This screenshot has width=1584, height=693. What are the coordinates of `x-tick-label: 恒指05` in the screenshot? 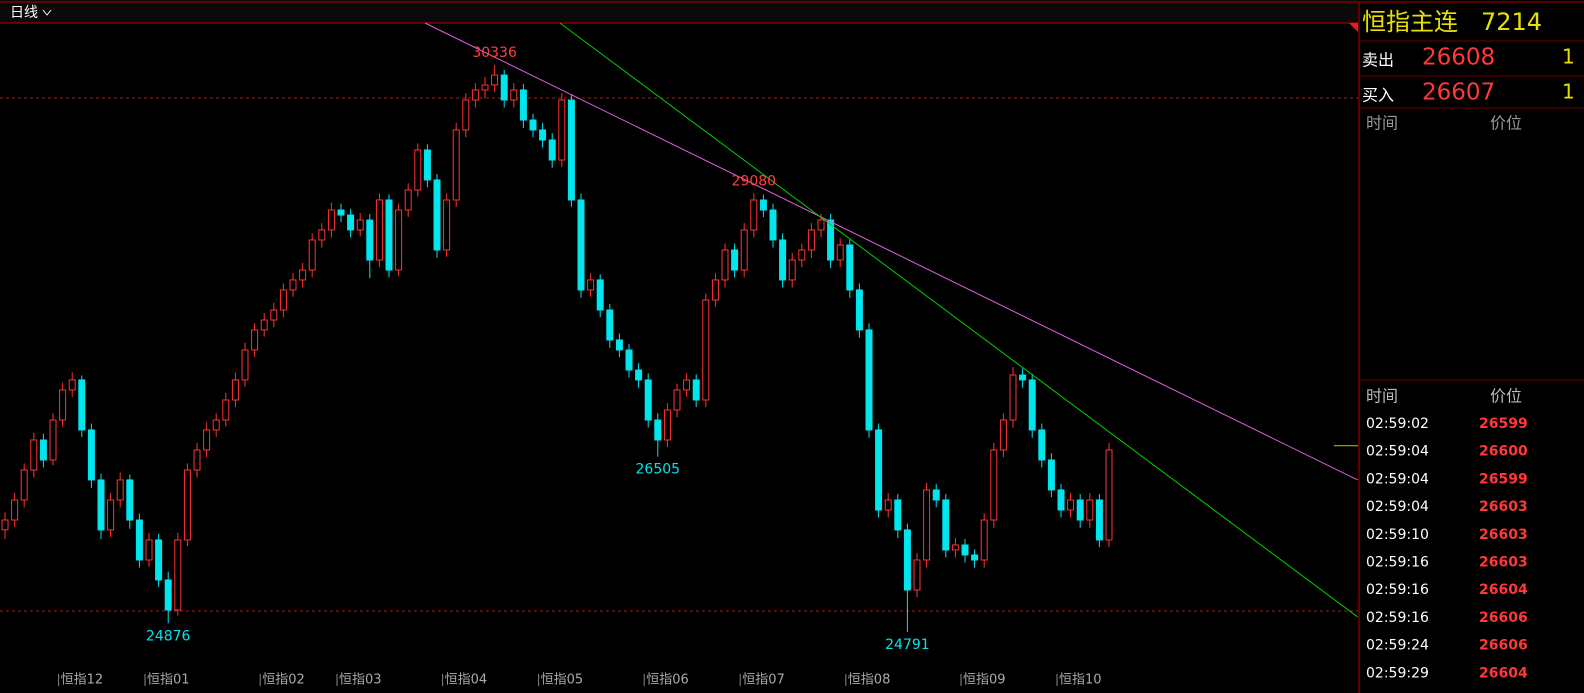 It's located at (562, 680).